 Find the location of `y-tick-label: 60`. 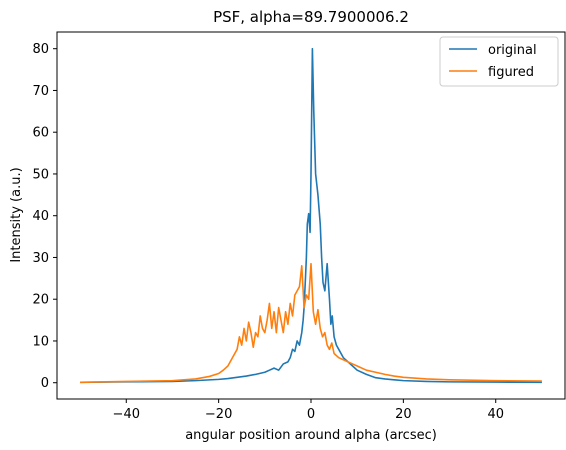

y-tick-label: 60 is located at coordinates (40, 133).